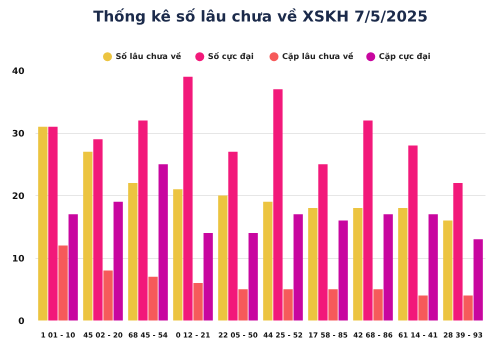 The height and width of the screenshot is (345, 495). Describe the element at coordinates (18, 259) in the screenshot. I see `y-tick-label: 10` at that location.